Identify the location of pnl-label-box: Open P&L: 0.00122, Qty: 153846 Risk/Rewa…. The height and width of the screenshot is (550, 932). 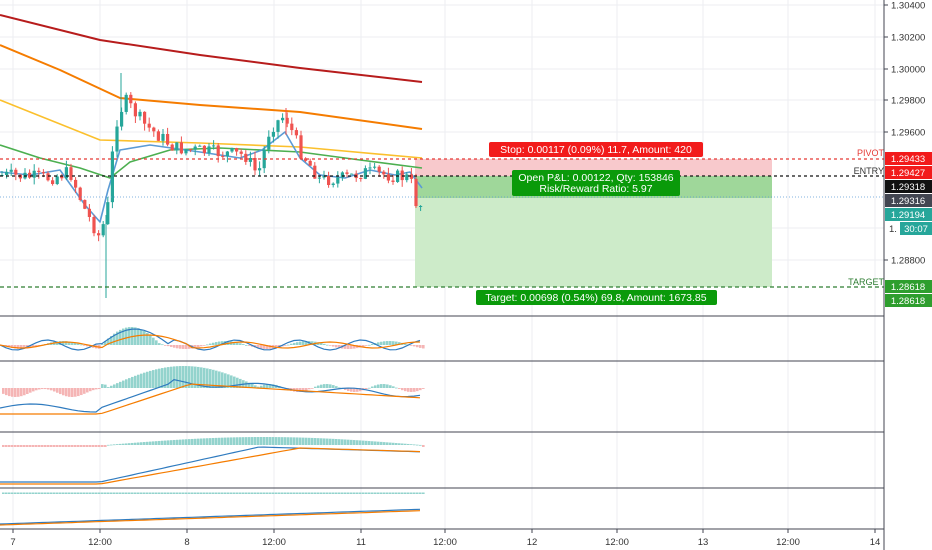
(596, 183).